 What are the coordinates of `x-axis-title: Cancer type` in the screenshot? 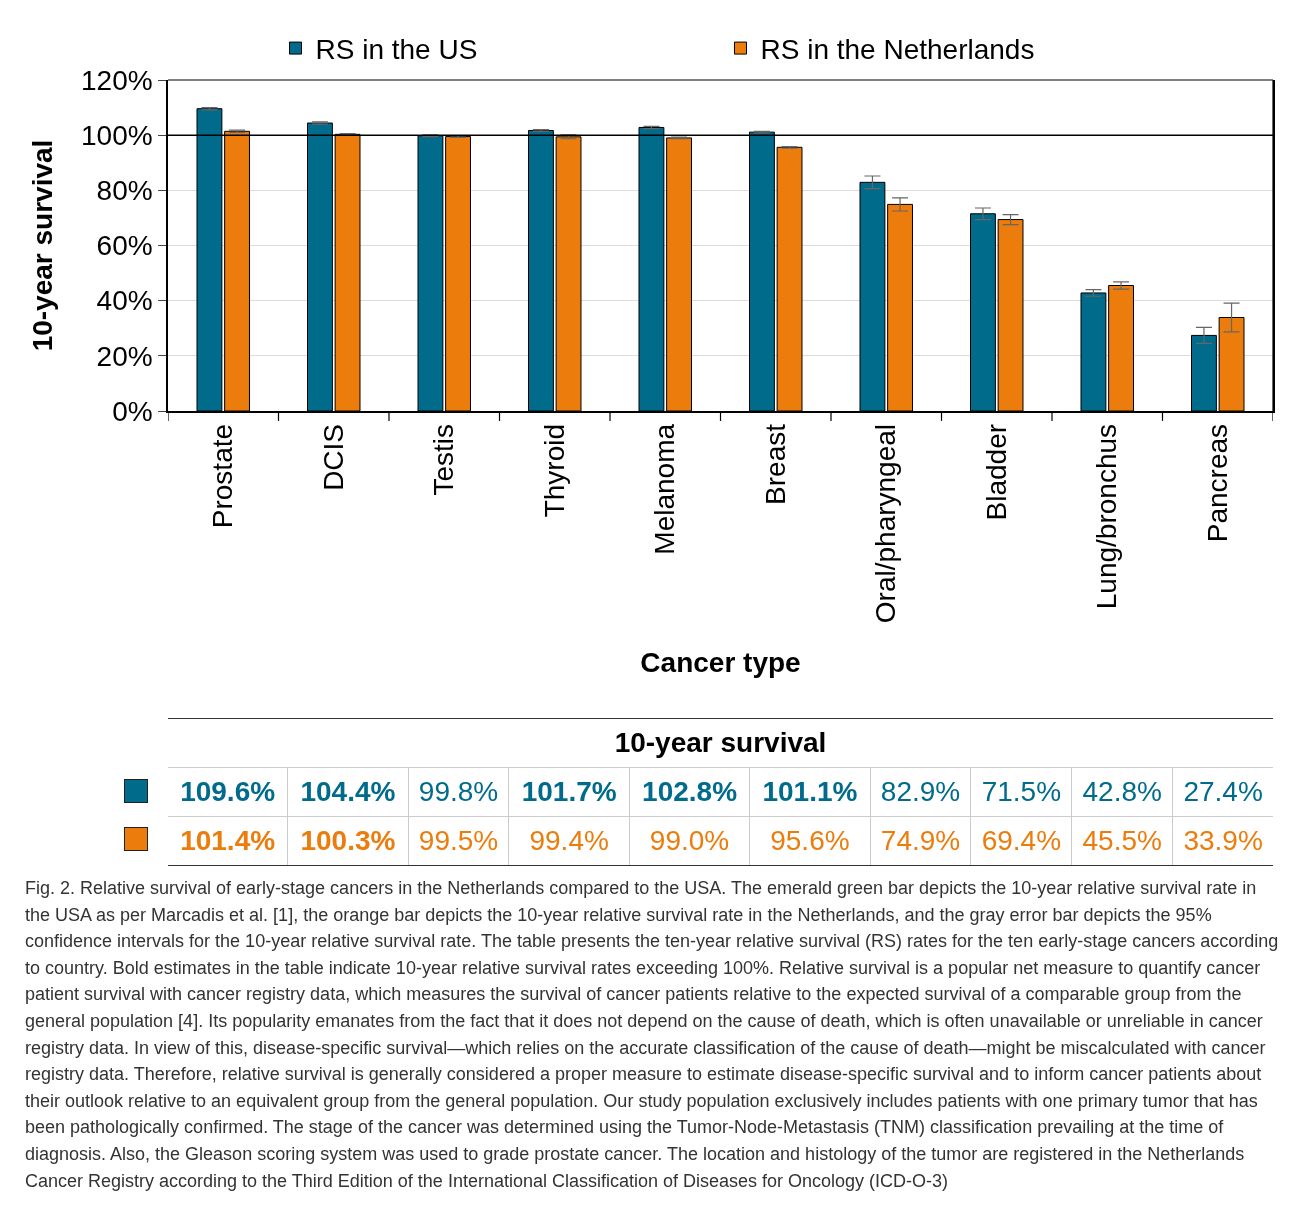 It's located at (720, 662).